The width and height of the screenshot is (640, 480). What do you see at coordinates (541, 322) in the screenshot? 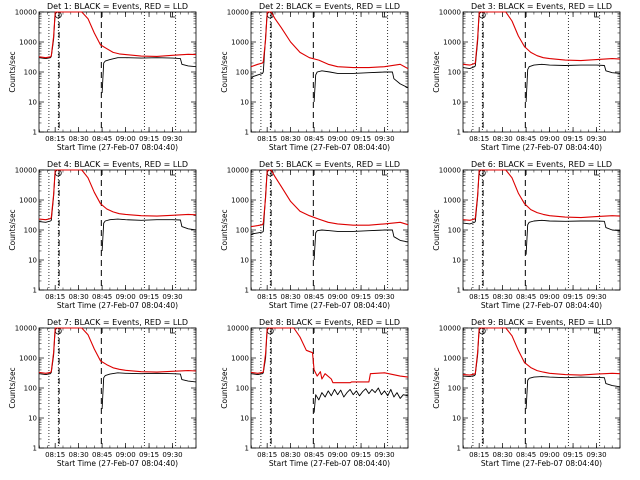
I see `panel-title: Det 9: BLACK = Events, RED = LLD` at bounding box center [541, 322].